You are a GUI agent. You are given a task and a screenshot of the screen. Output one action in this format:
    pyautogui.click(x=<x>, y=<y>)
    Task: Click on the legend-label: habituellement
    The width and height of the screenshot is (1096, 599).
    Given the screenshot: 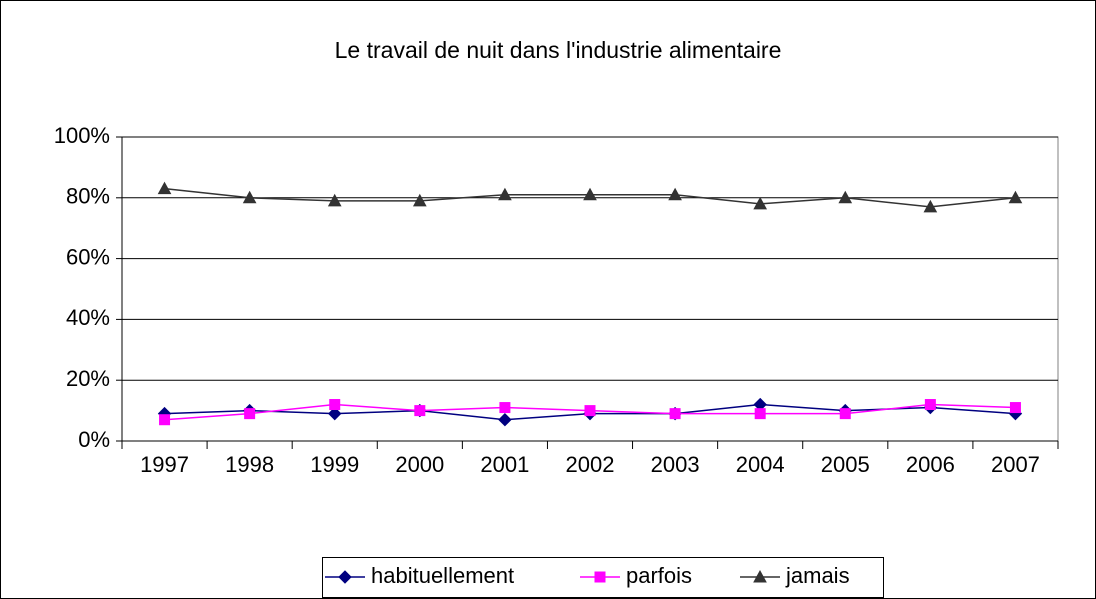 What is the action you would take?
    pyautogui.click(x=442, y=575)
    